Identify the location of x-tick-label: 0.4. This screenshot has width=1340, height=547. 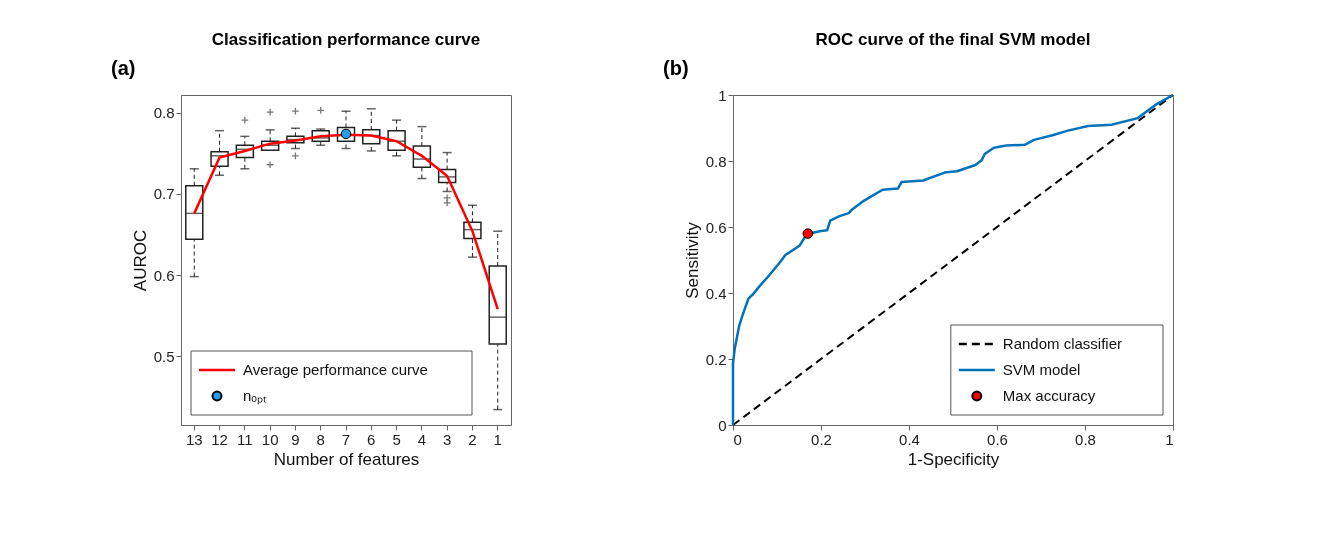
(909, 439).